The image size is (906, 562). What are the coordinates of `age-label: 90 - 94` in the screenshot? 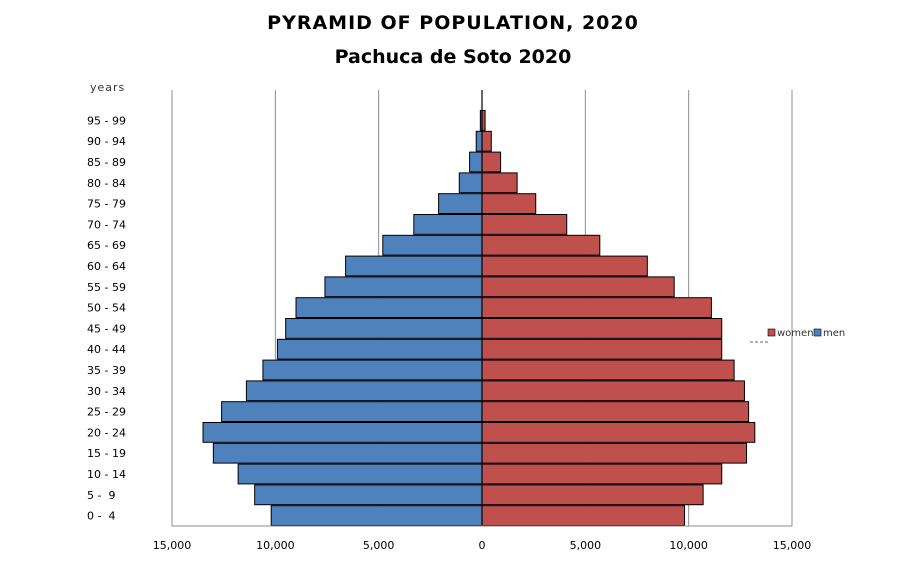 It's located at (106, 141).